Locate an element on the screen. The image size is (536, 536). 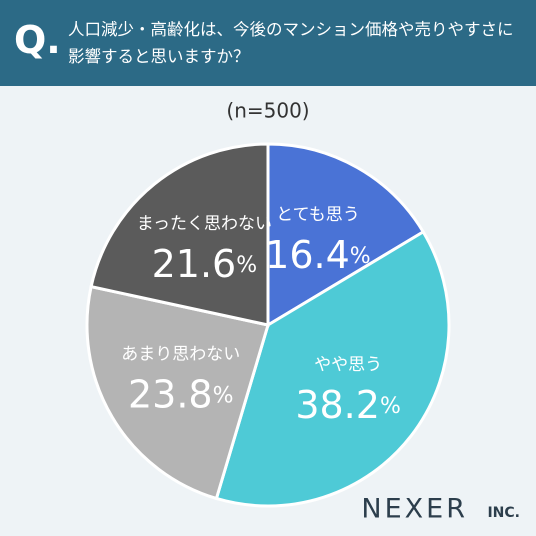
slice-label: あまり思わない is located at coordinates (180, 355).